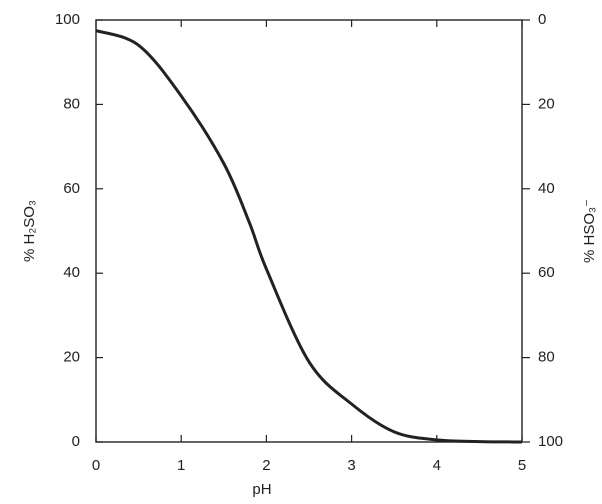 This screenshot has height=504, width=602. What do you see at coordinates (67, 19) in the screenshot?
I see `y-tick-label: 100` at bounding box center [67, 19].